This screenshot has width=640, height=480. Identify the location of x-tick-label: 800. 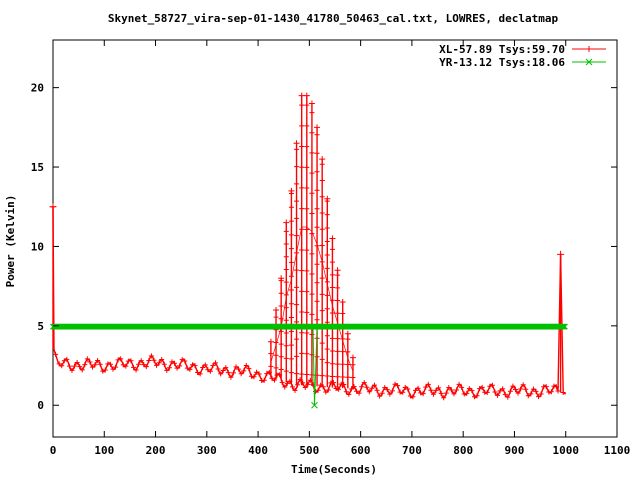
(463, 450).